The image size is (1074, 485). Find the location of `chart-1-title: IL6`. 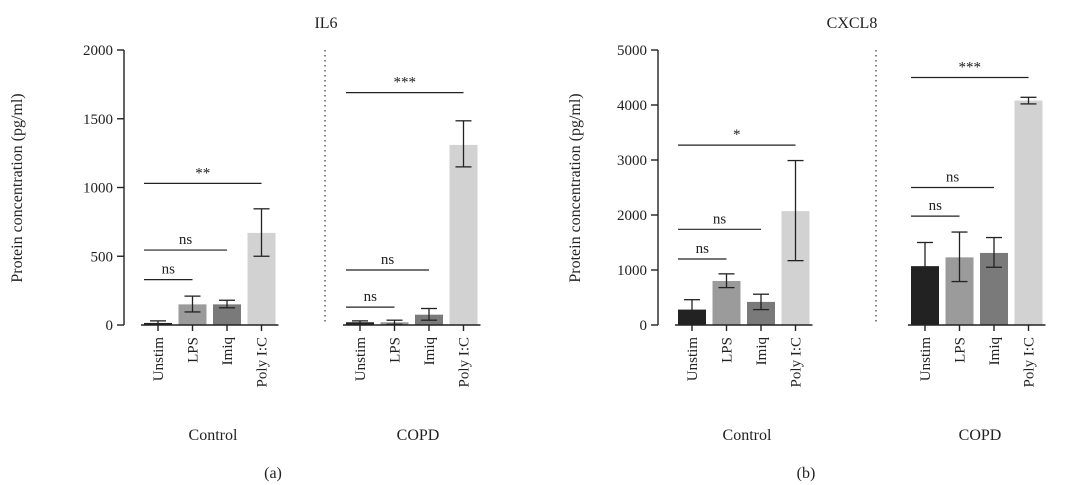

chart-1-title: IL6 is located at coordinates (325, 23).